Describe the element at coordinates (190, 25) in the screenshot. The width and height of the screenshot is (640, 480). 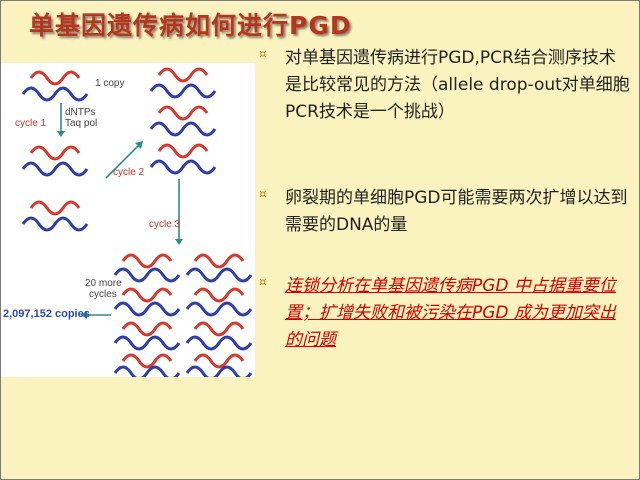
I see `slide-title: 单基因遗传病如何进行PGD` at that location.